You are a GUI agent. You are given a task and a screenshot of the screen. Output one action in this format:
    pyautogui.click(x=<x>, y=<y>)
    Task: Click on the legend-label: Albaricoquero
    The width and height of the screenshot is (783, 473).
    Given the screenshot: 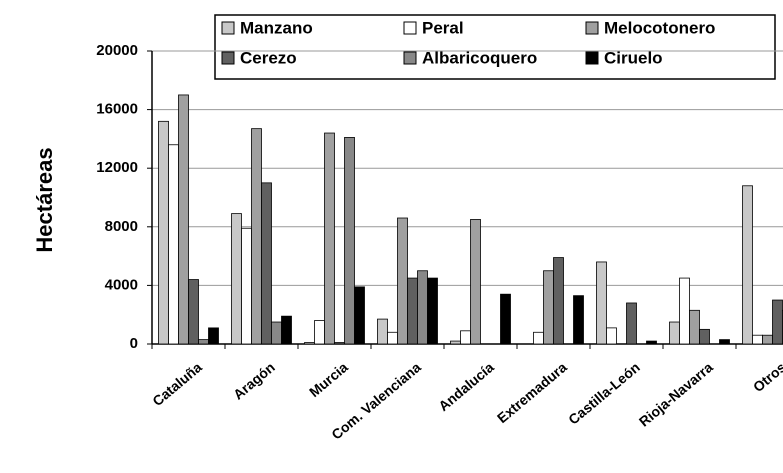 What is the action you would take?
    pyautogui.click(x=479, y=57)
    